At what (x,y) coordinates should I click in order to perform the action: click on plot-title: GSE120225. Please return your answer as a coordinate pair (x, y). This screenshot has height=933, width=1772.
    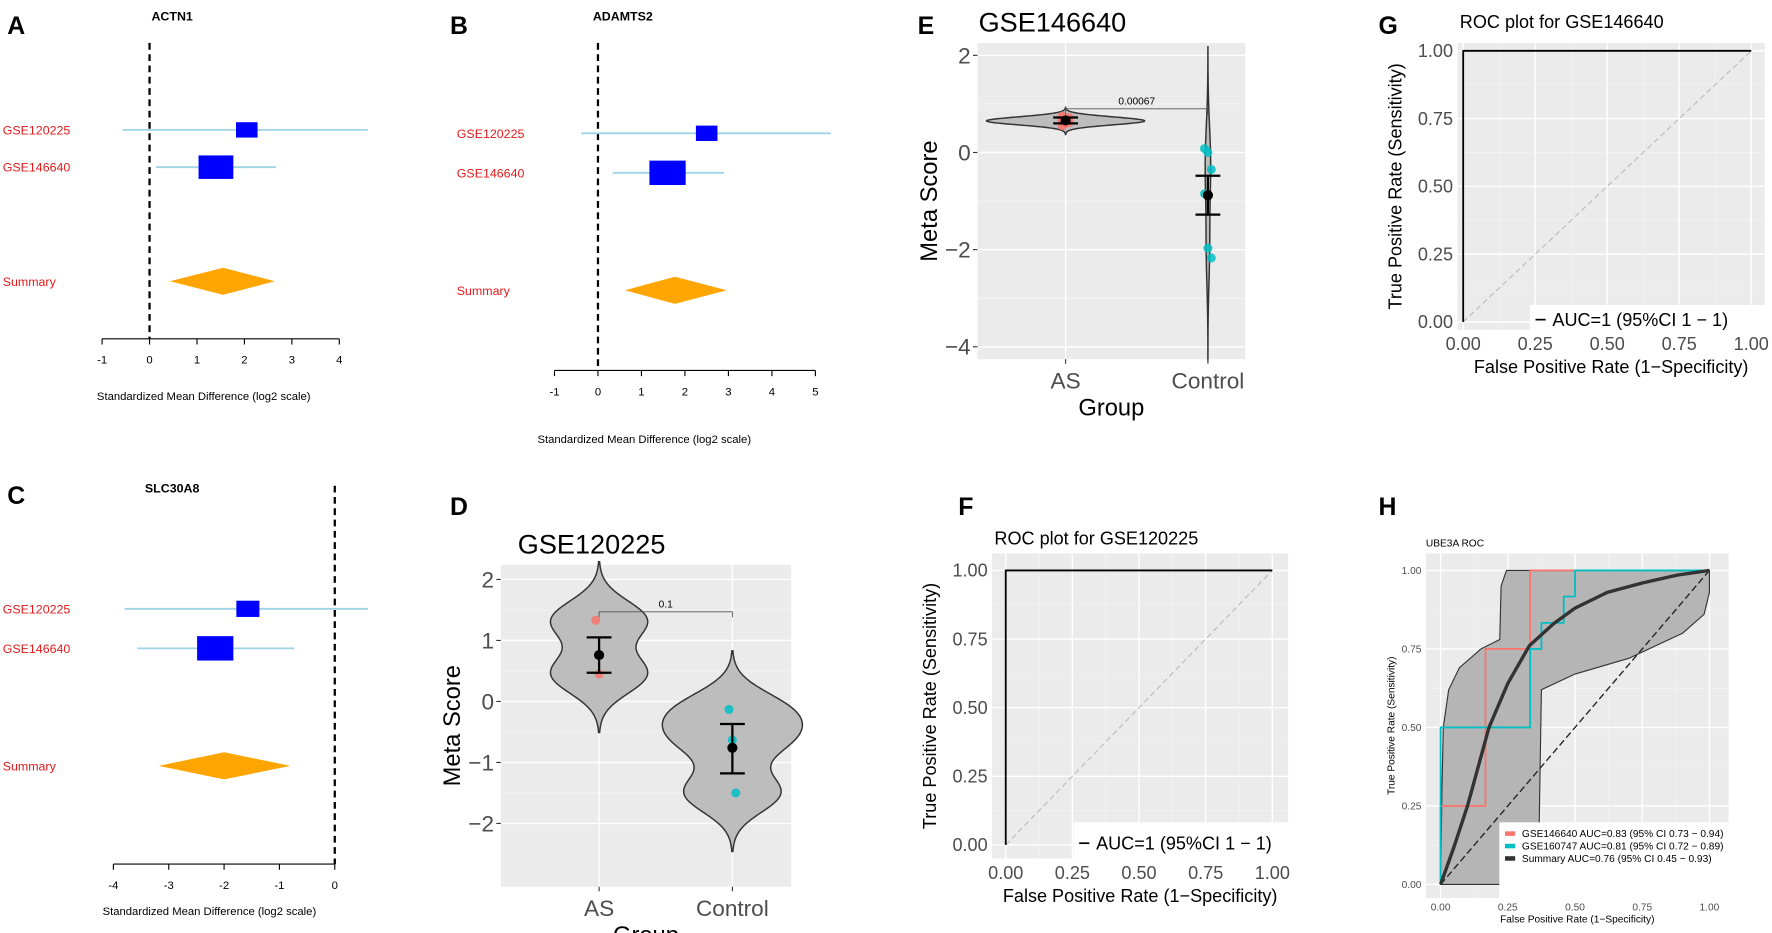
    Looking at the image, I should click on (592, 543).